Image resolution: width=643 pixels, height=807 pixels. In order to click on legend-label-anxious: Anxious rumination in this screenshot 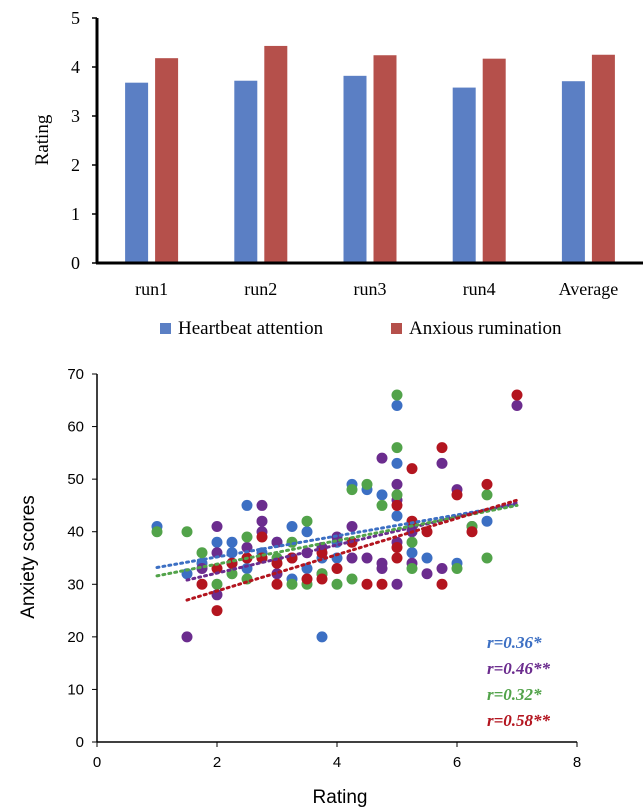, I will do `click(485, 328)`.